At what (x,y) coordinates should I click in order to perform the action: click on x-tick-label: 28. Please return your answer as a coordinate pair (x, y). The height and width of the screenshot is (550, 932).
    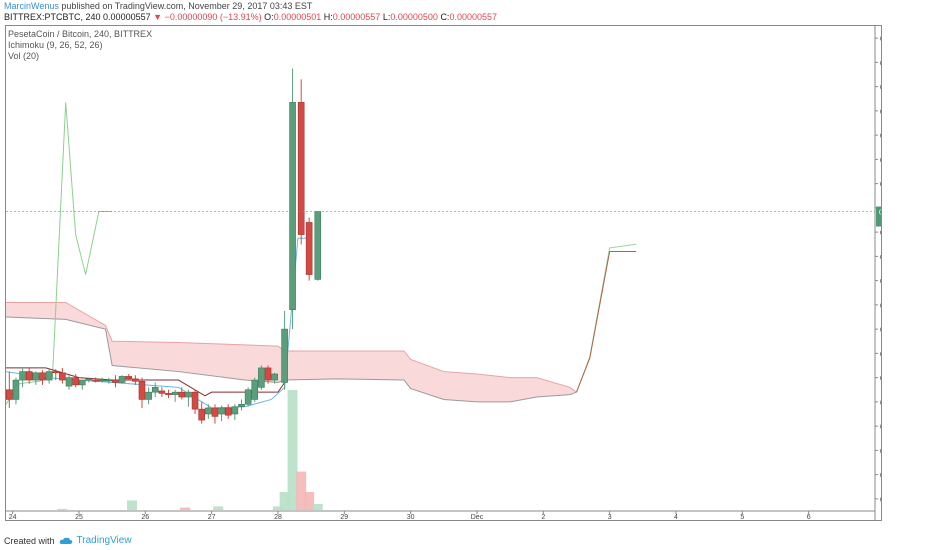
    Looking at the image, I should click on (278, 517).